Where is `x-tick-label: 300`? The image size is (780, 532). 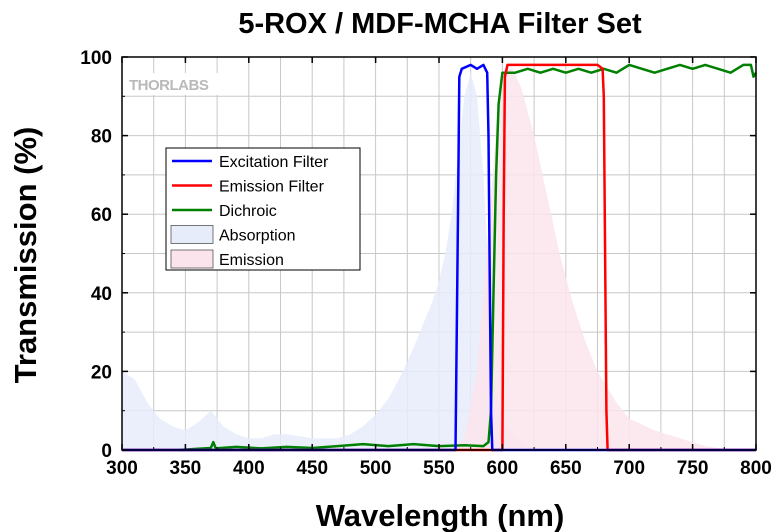 x-tick-label: 300 is located at coordinates (122, 468).